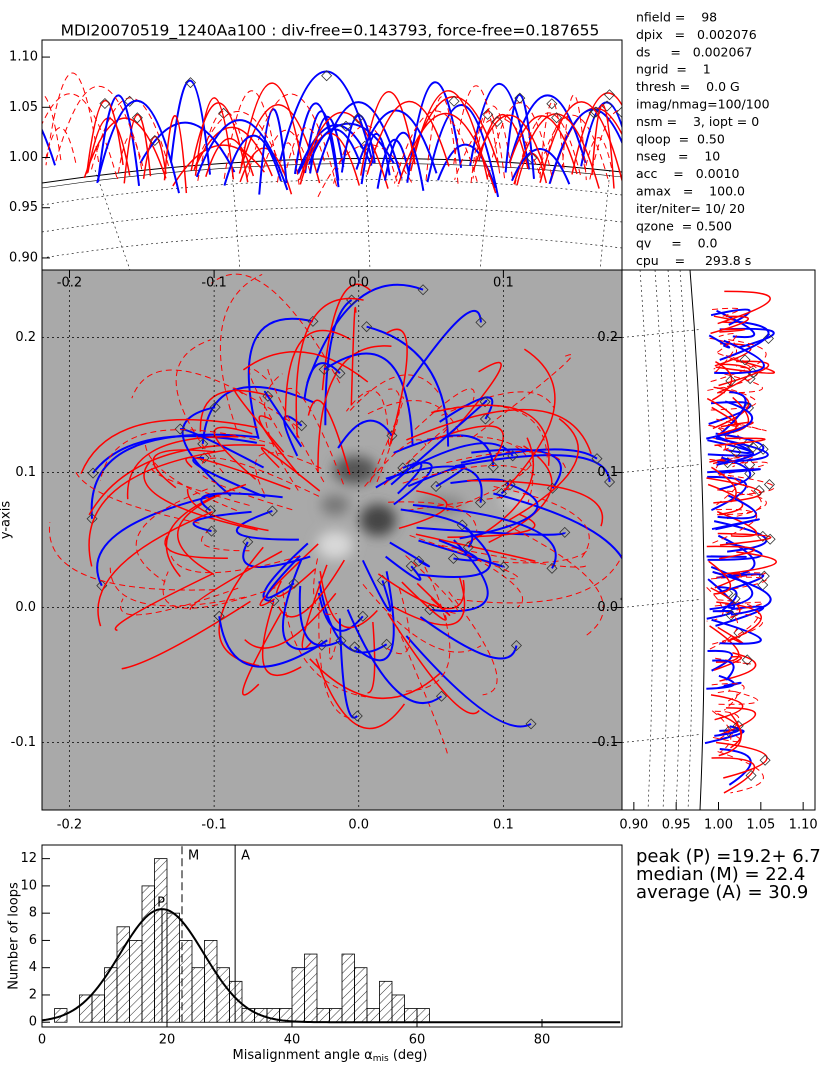  Describe the element at coordinates (292, 1040) in the screenshot. I see `x-tick-label: 40` at that location.